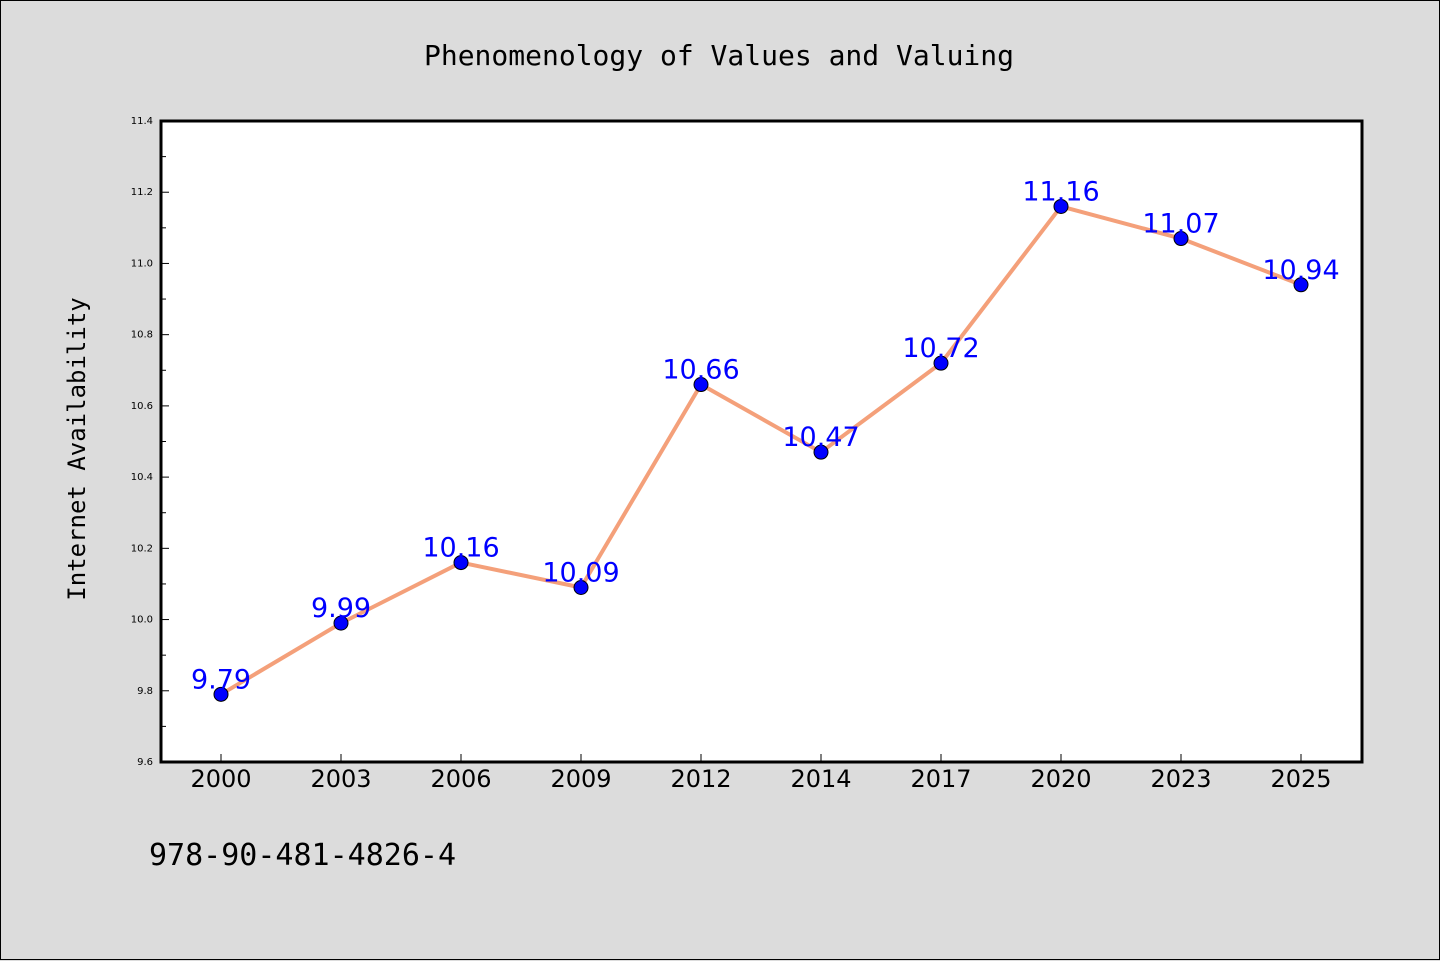 This screenshot has height=961, width=1440. What do you see at coordinates (761, 773) in the screenshot?
I see `x-axis: 2000 2003 2006 2009 2012 2014 2017 2020 2023 2025` at bounding box center [761, 773].